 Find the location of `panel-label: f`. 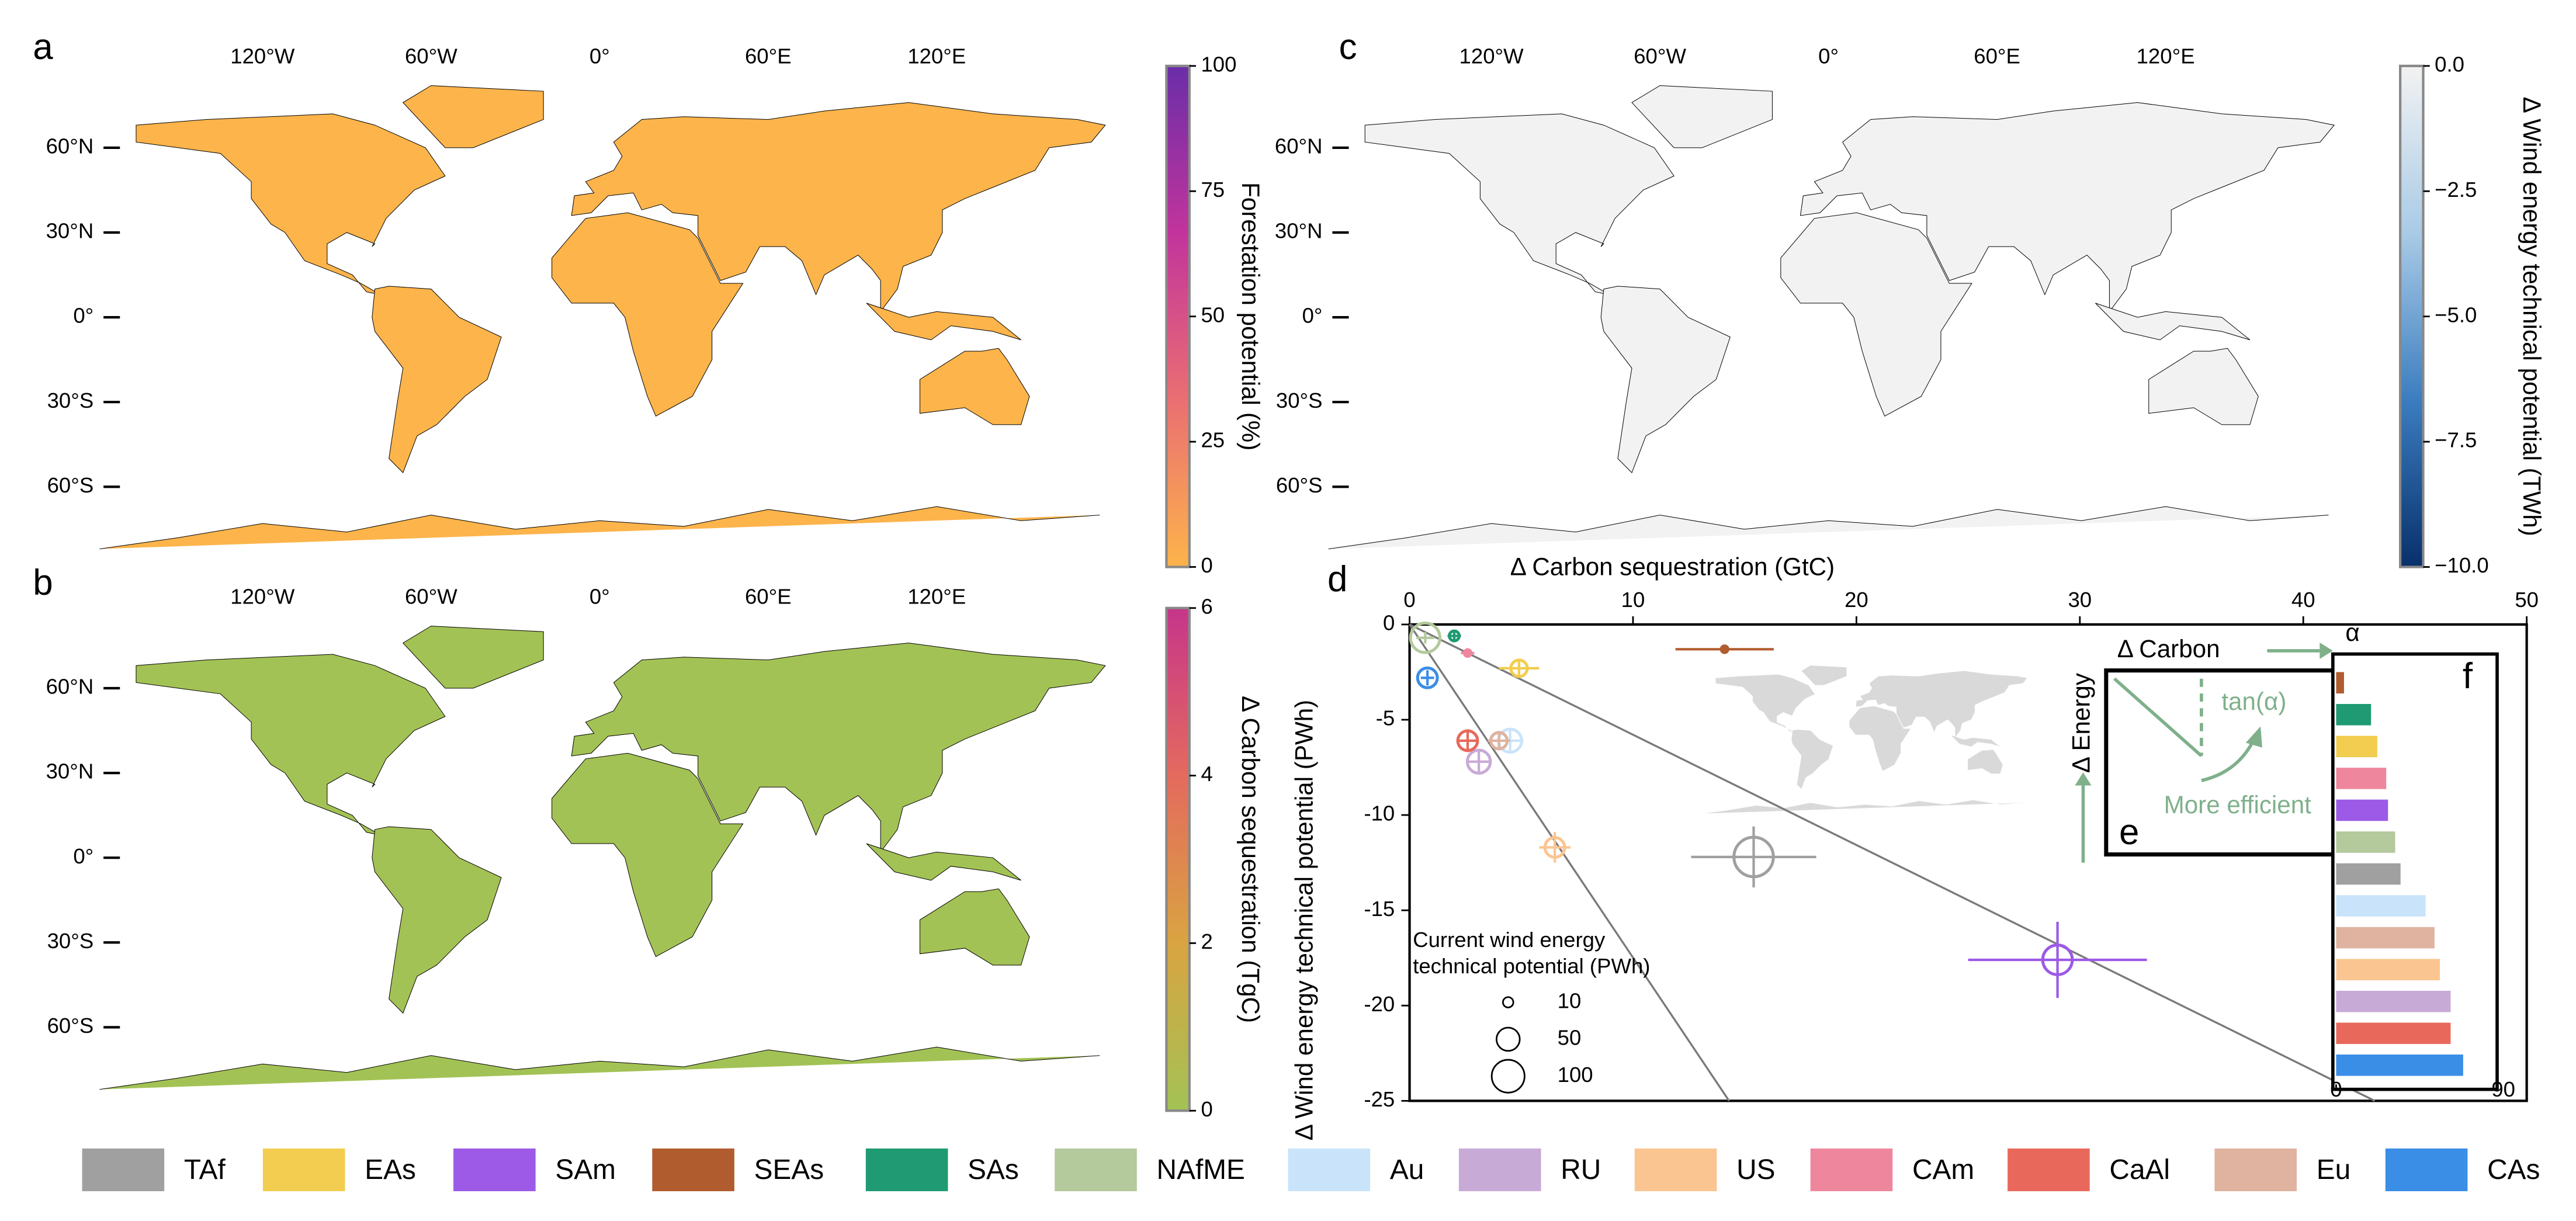

panel-label: f is located at coordinates (2468, 676).